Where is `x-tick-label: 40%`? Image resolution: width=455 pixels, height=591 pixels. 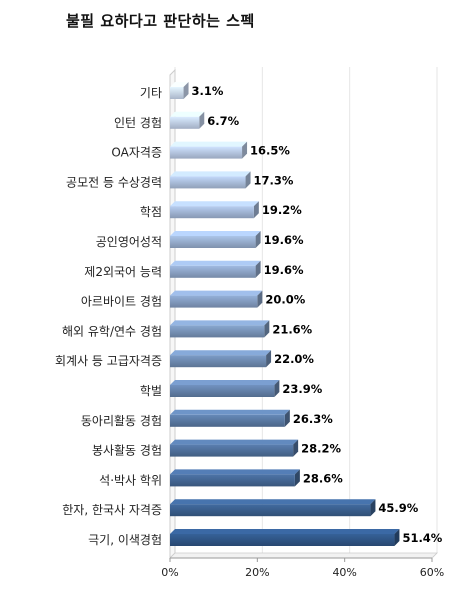
x-tick-label: 40% is located at coordinates (344, 572).